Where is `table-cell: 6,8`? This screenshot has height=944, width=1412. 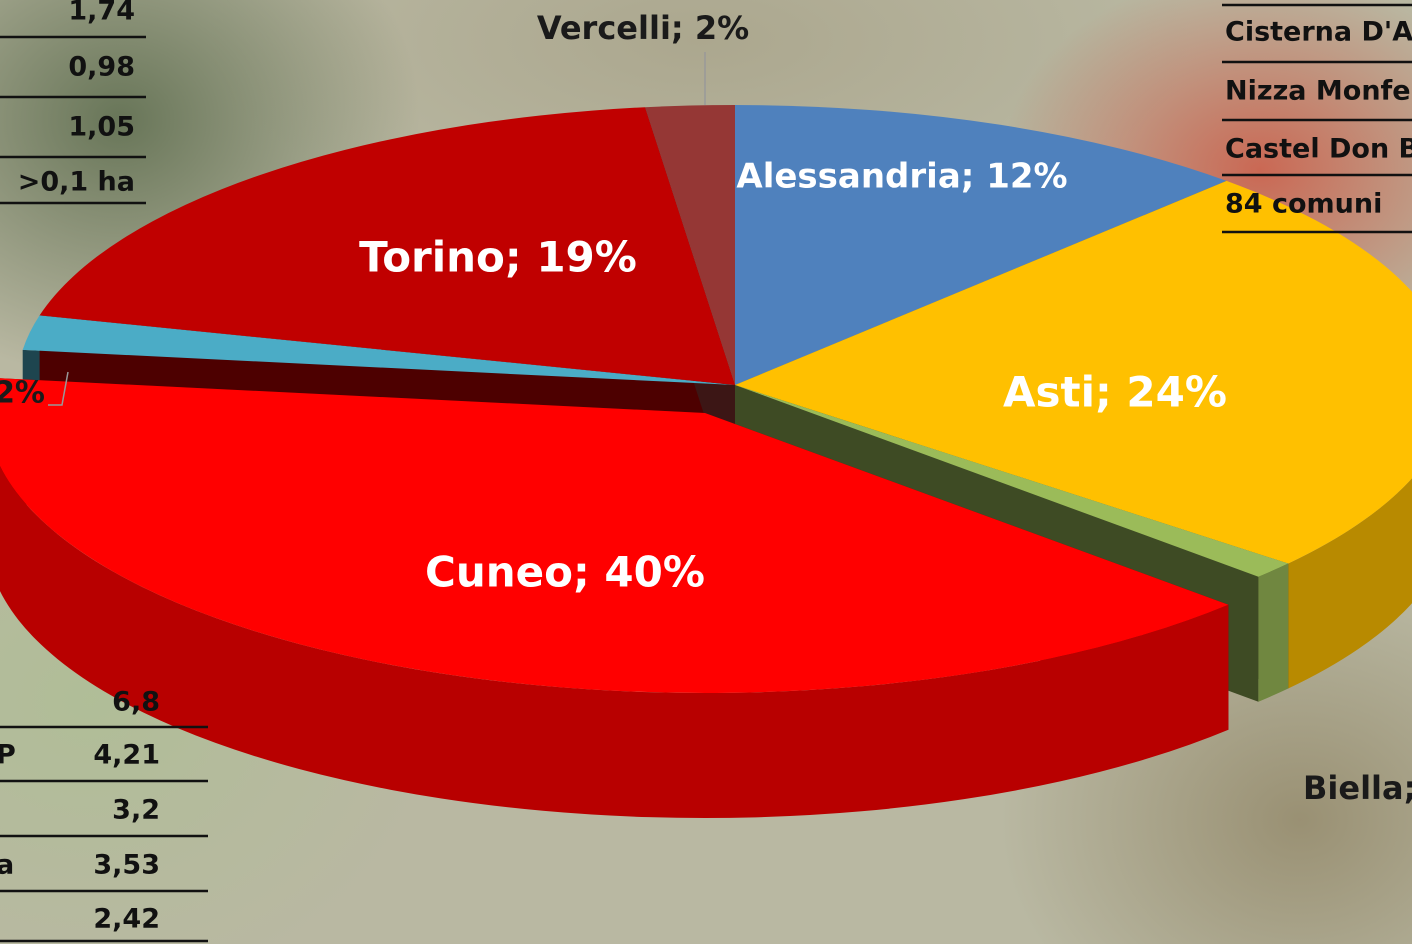
table-cell: 6,8 is located at coordinates (136, 702).